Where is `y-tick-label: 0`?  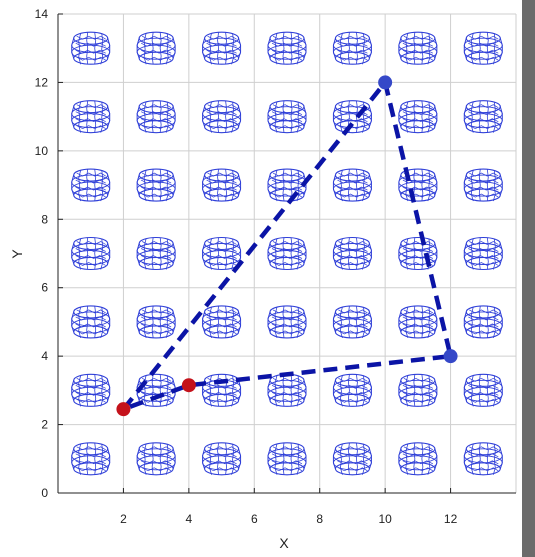
y-tick-label: 0 is located at coordinates (44, 493).